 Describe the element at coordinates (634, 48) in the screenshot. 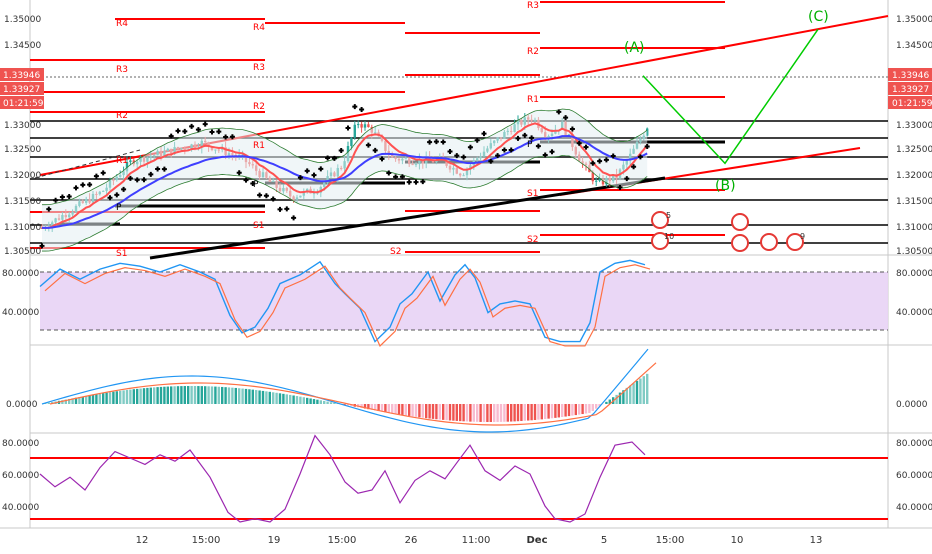

I see `wave-label-a: (A)` at that location.